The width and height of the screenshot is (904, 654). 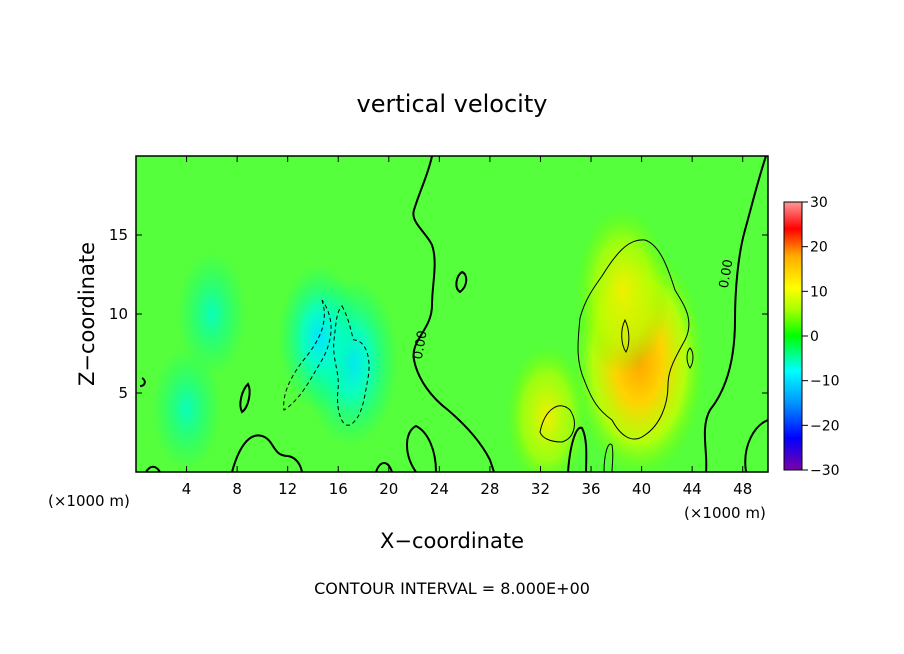 I want to click on x-tick-label: 4, so click(x=187, y=489).